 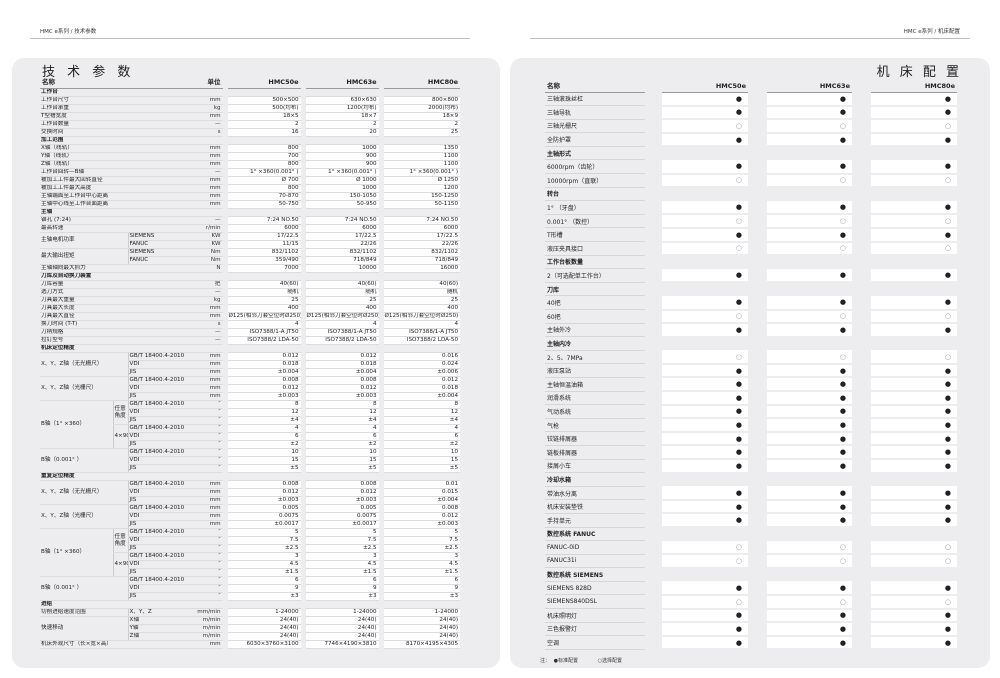 What do you see at coordinates (419, 452) in the screenshot?
I see `value-cell: 10` at bounding box center [419, 452].